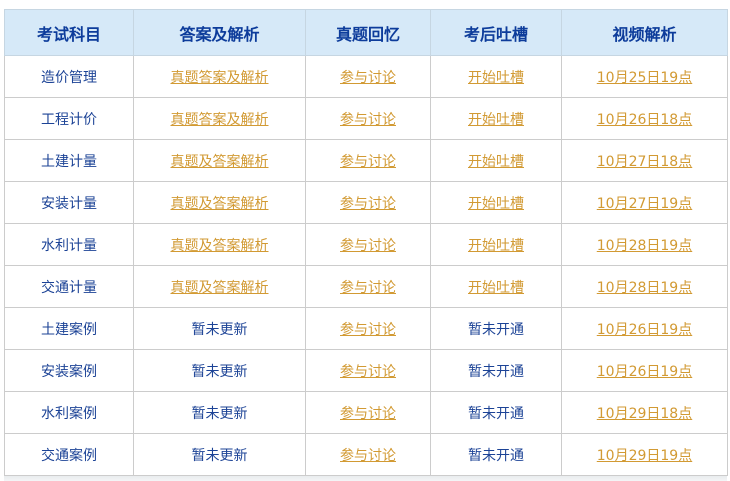  I want to click on col-header-comments: 考后吐槽, so click(496, 32).